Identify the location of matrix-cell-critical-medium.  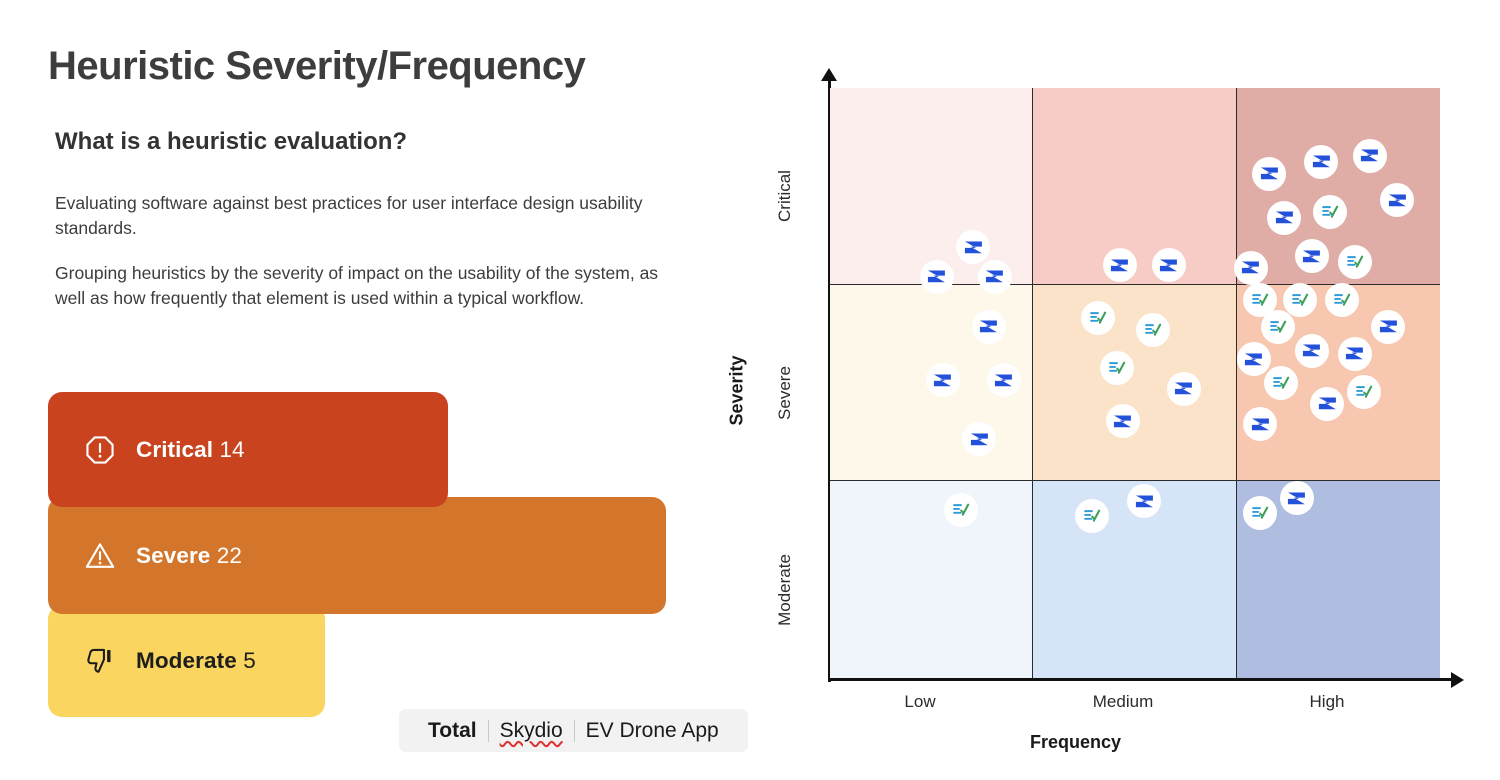
(1135, 186).